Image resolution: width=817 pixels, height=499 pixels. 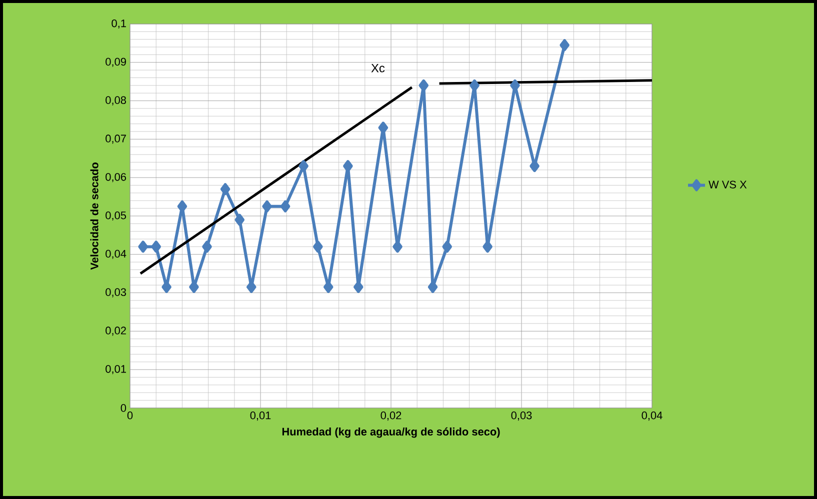 What do you see at coordinates (130, 416) in the screenshot?
I see `x-tick-label: 0` at bounding box center [130, 416].